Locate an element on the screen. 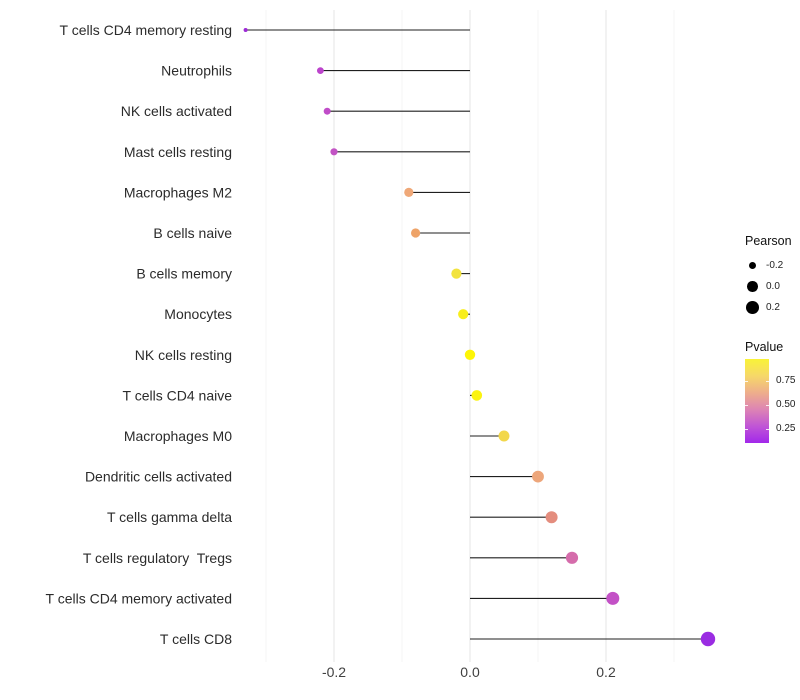 This screenshot has height=700, width=800. colorbar-tick-label: 0.75 is located at coordinates (786, 380).